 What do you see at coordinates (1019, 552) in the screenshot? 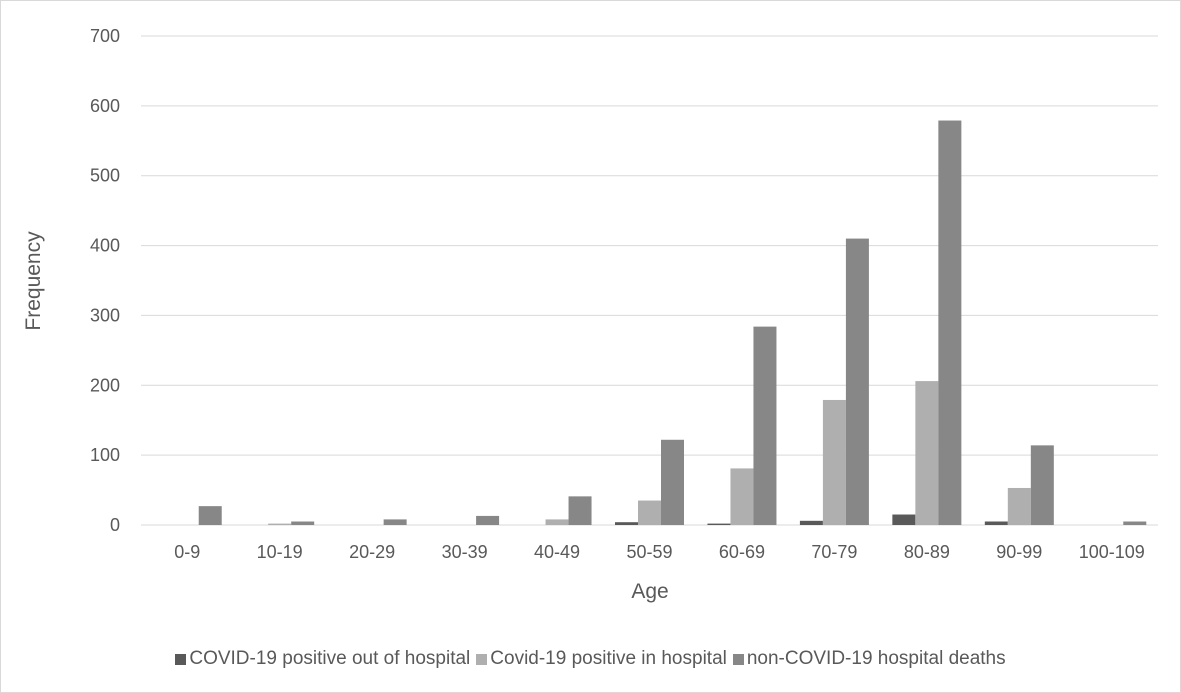
I see `x-tick-label: 90-99` at bounding box center [1019, 552].